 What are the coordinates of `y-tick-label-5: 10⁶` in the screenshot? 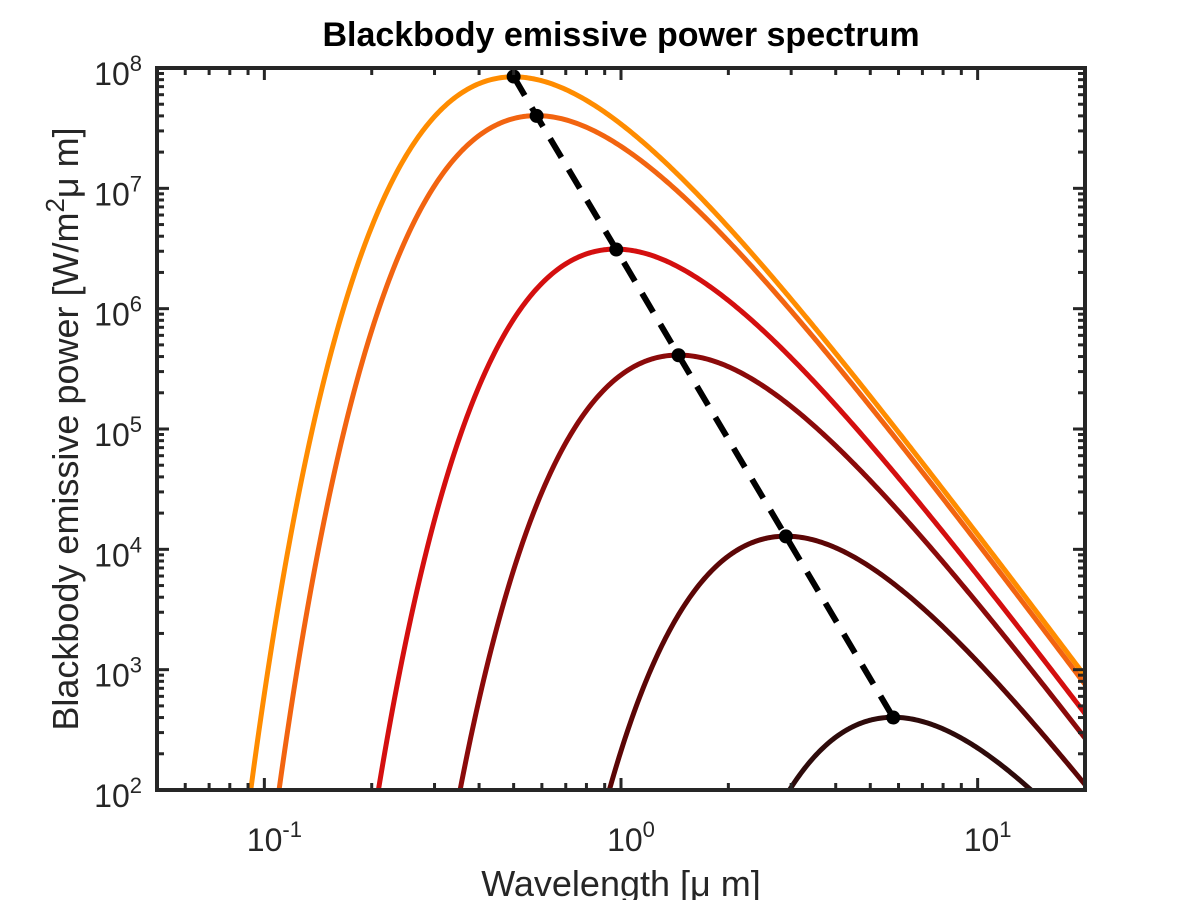 It's located at (118, 312).